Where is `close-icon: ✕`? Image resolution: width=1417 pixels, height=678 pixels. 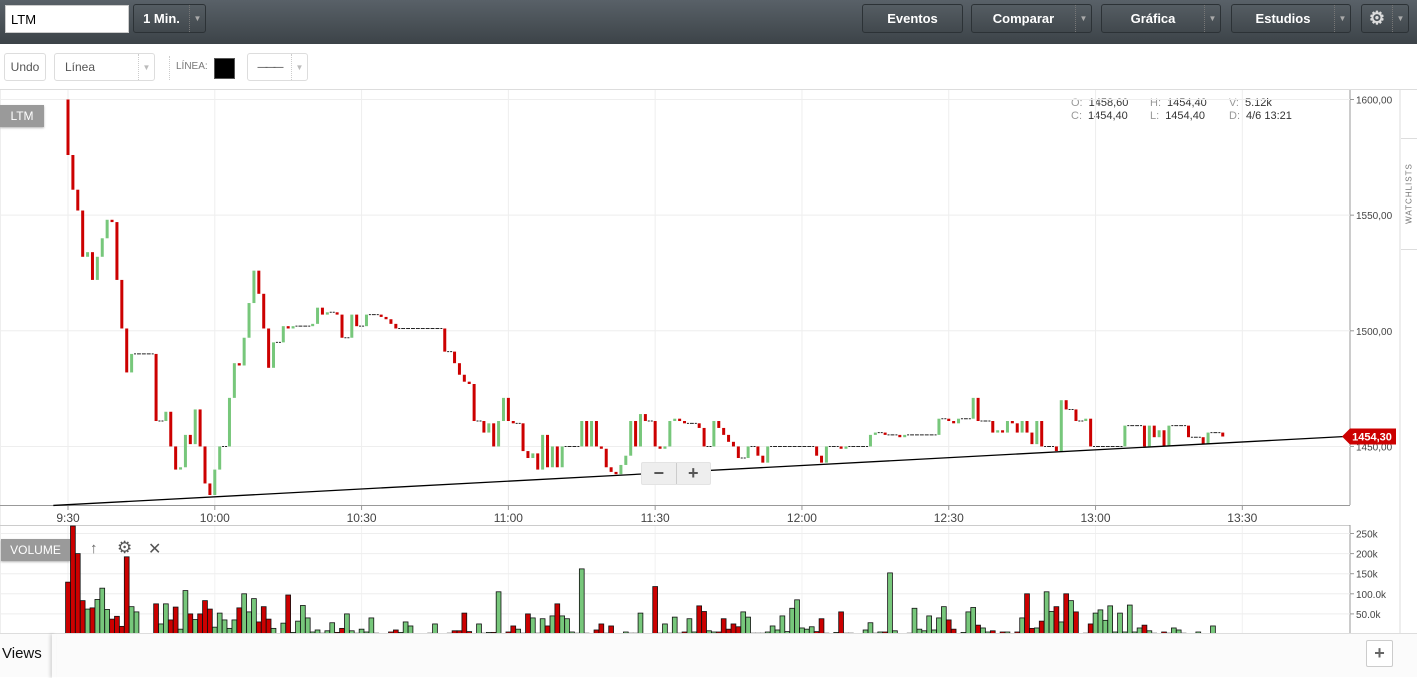
close-icon: ✕ is located at coordinates (154, 549).